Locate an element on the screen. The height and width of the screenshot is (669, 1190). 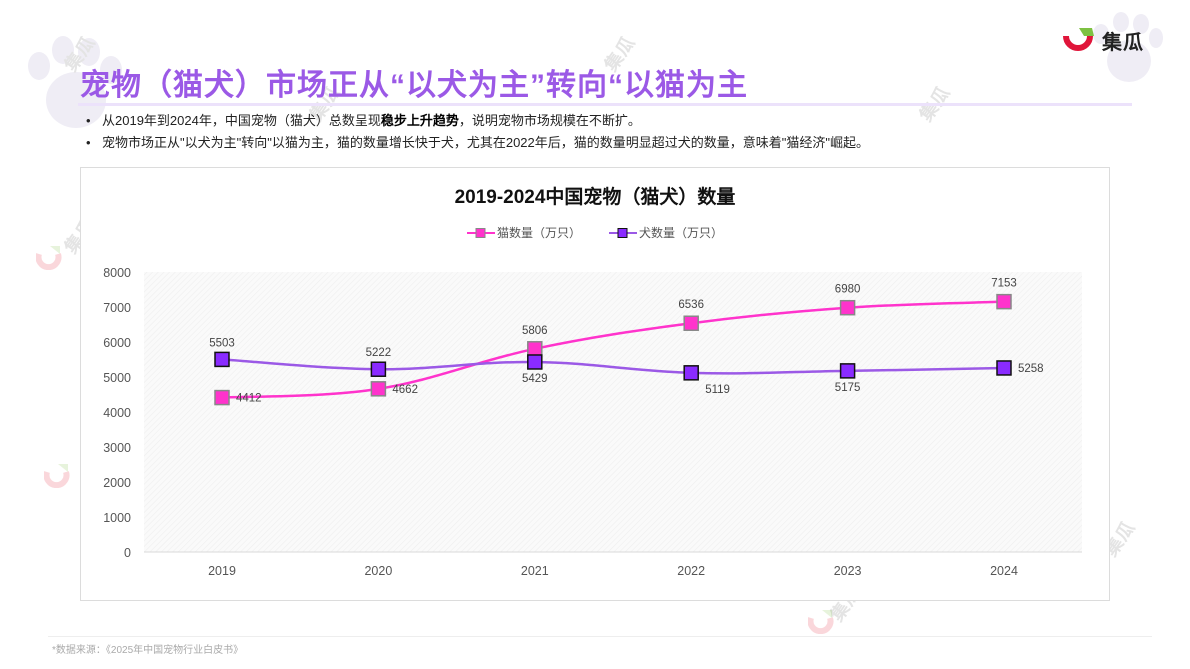
brand-name: 集瓜 is located at coordinates (1123, 43).